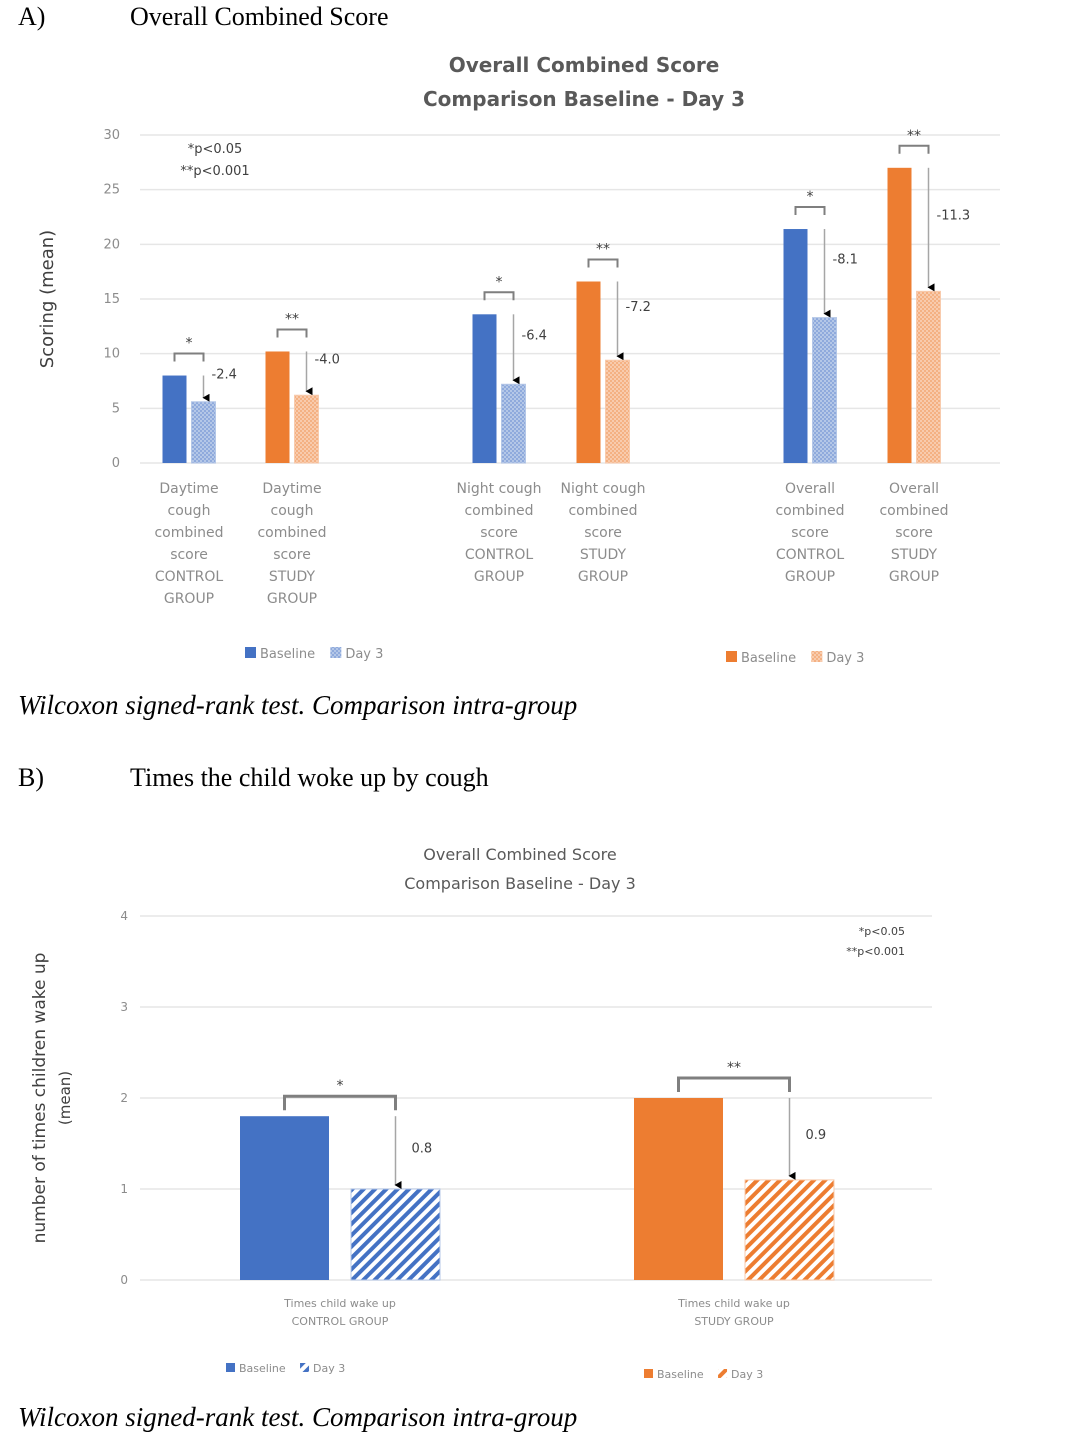  What do you see at coordinates (124, 916) in the screenshot?
I see `chart-1-y-tick-label: 4` at bounding box center [124, 916].